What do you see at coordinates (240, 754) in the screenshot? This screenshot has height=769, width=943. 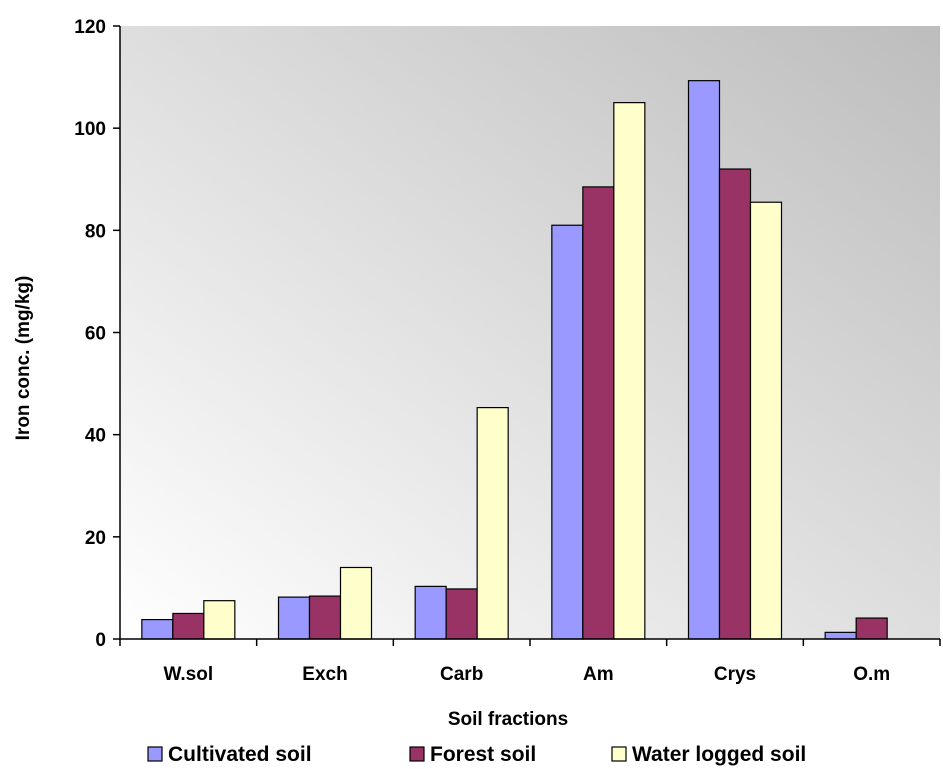 I see `legend-label: Cultivated soil` at bounding box center [240, 754].